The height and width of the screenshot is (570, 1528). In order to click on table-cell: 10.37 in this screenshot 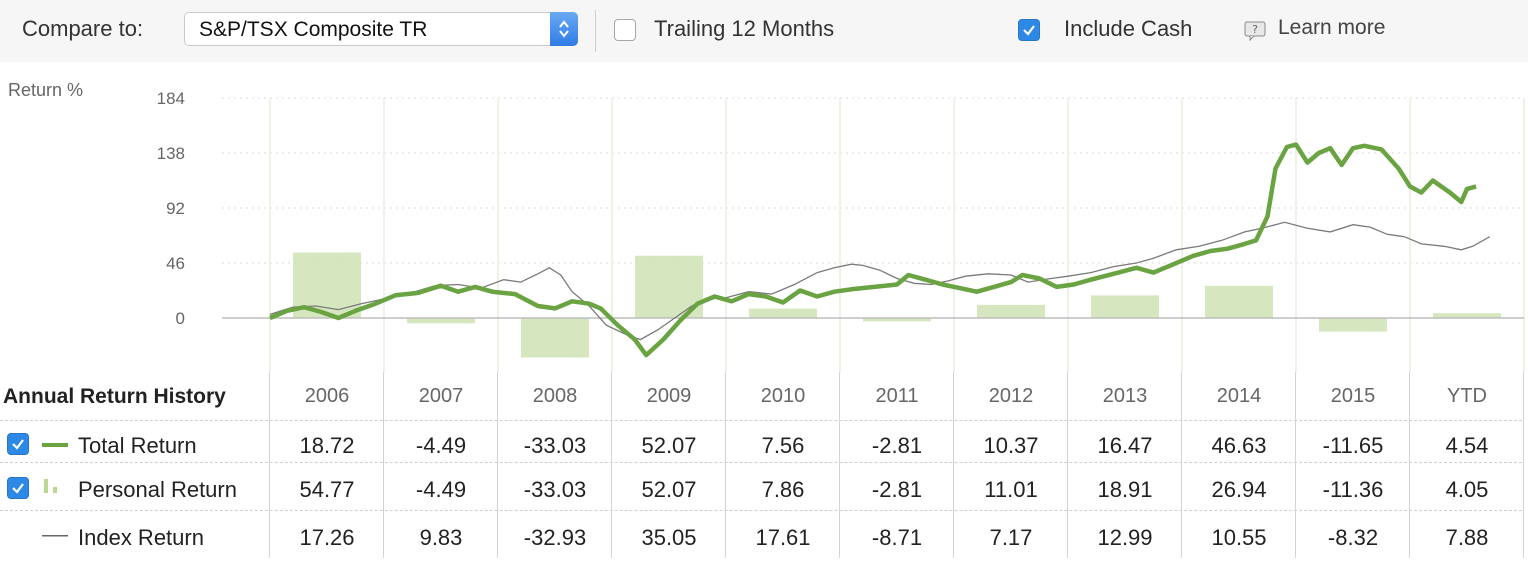, I will do `click(1011, 445)`.